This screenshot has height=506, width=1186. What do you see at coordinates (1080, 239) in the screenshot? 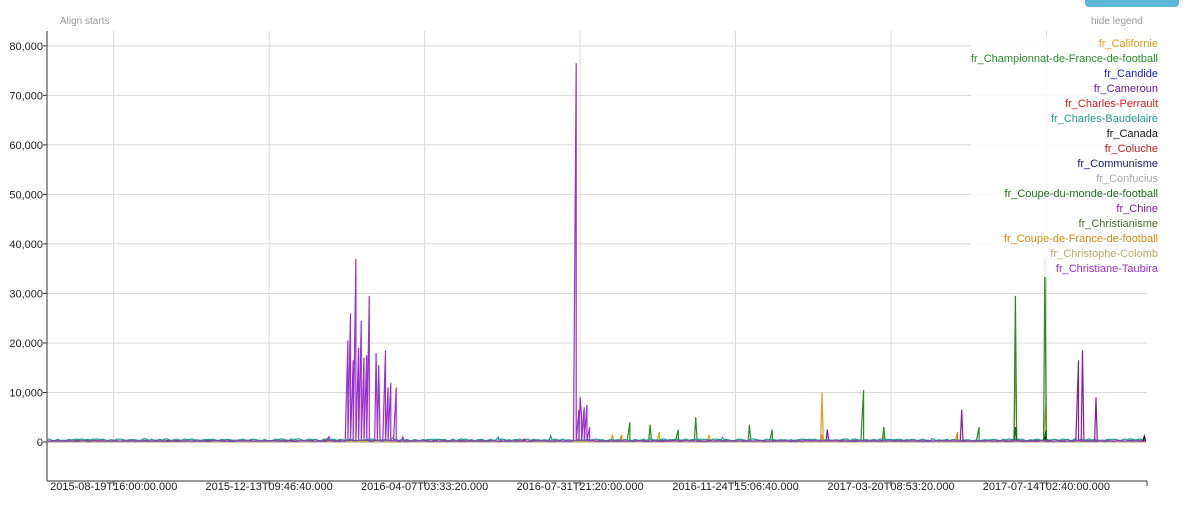
I see `legend-item: fr_Coupe-de-France-de-football` at bounding box center [1080, 239].